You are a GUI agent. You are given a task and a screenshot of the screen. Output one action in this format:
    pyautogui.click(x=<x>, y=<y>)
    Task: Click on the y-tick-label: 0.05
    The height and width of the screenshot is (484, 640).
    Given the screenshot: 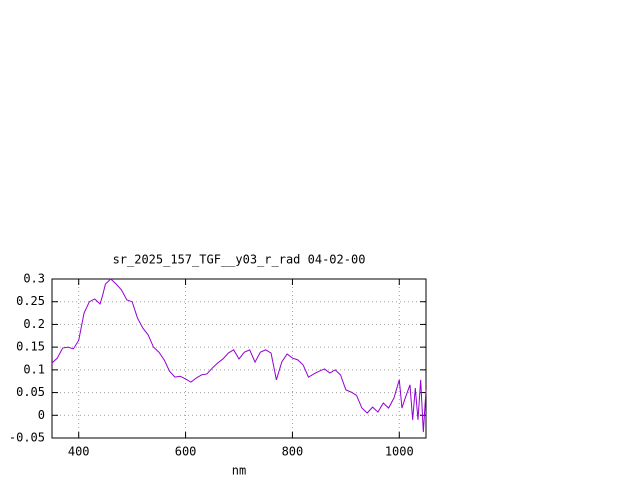 What is the action you would take?
    pyautogui.click(x=30, y=392)
    